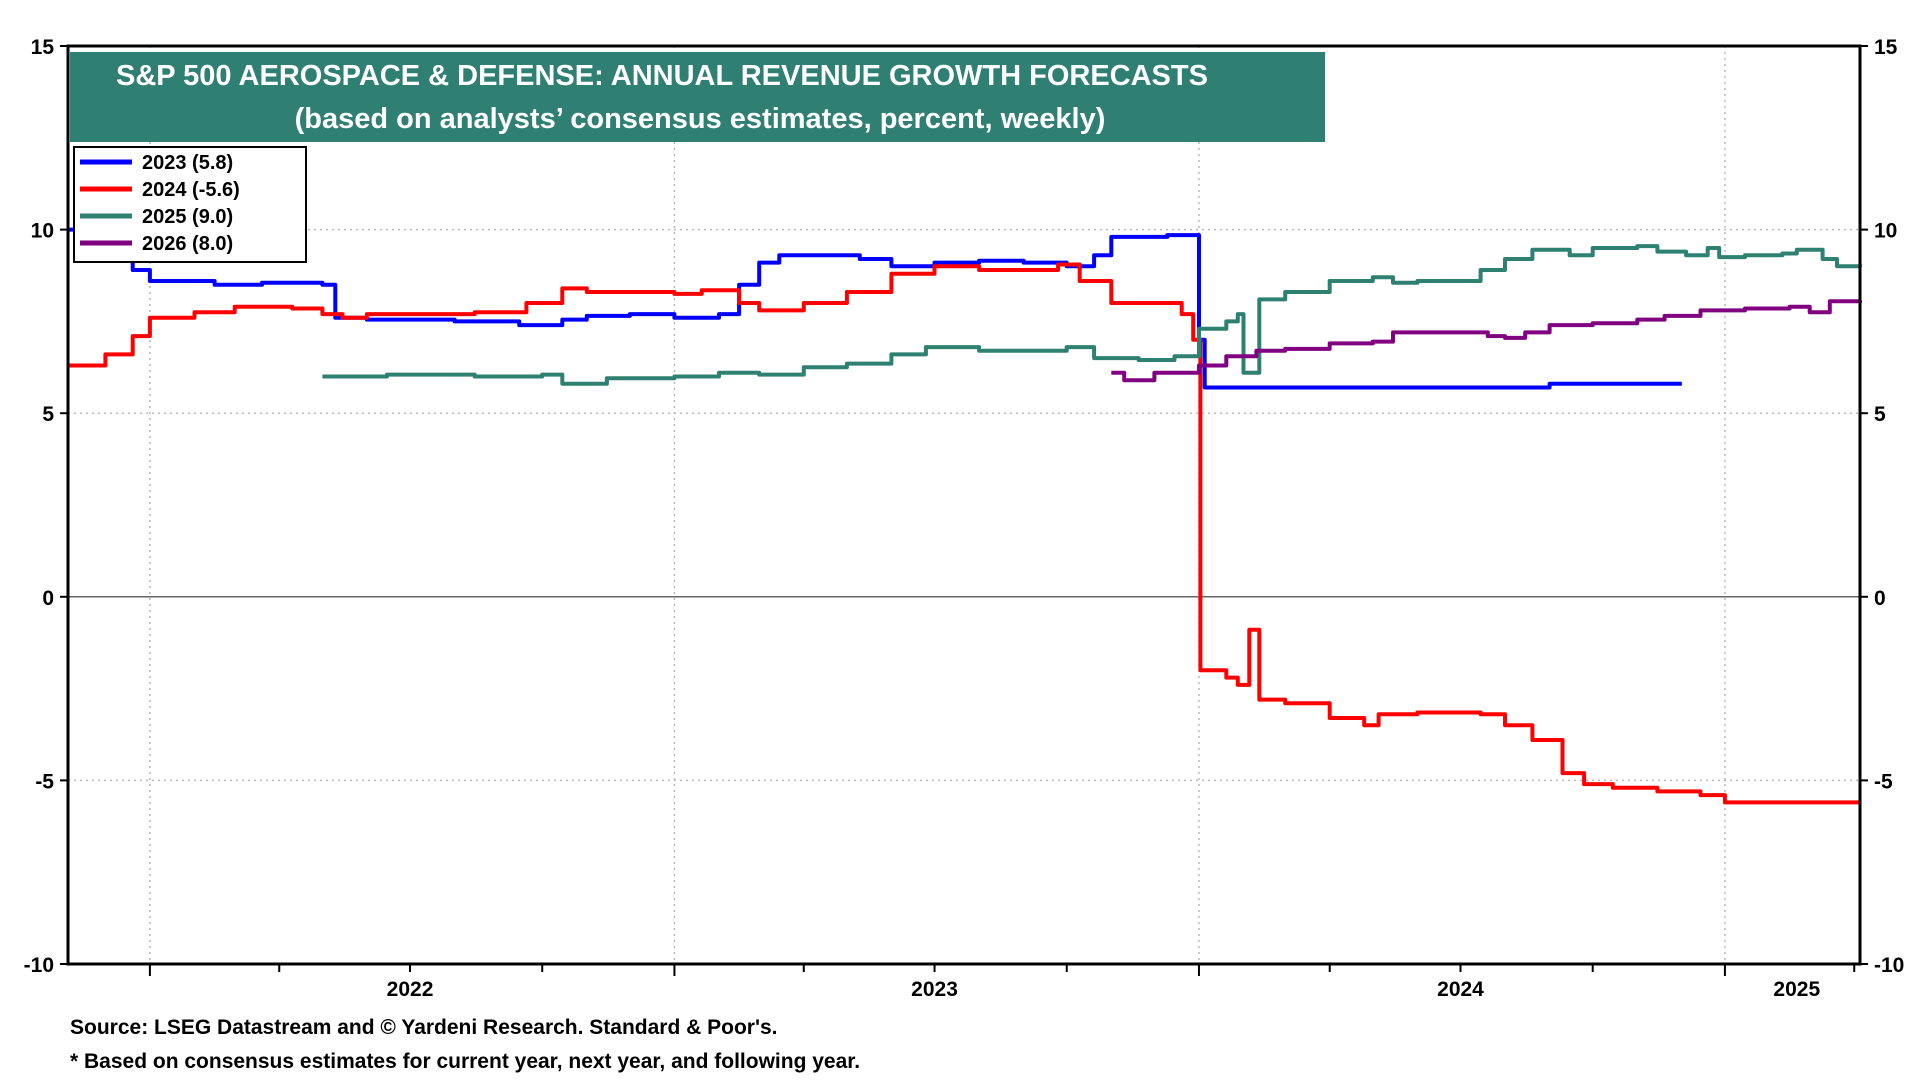  What do you see at coordinates (187, 244) in the screenshot?
I see `legend-label: 2026 (8.0)` at bounding box center [187, 244].